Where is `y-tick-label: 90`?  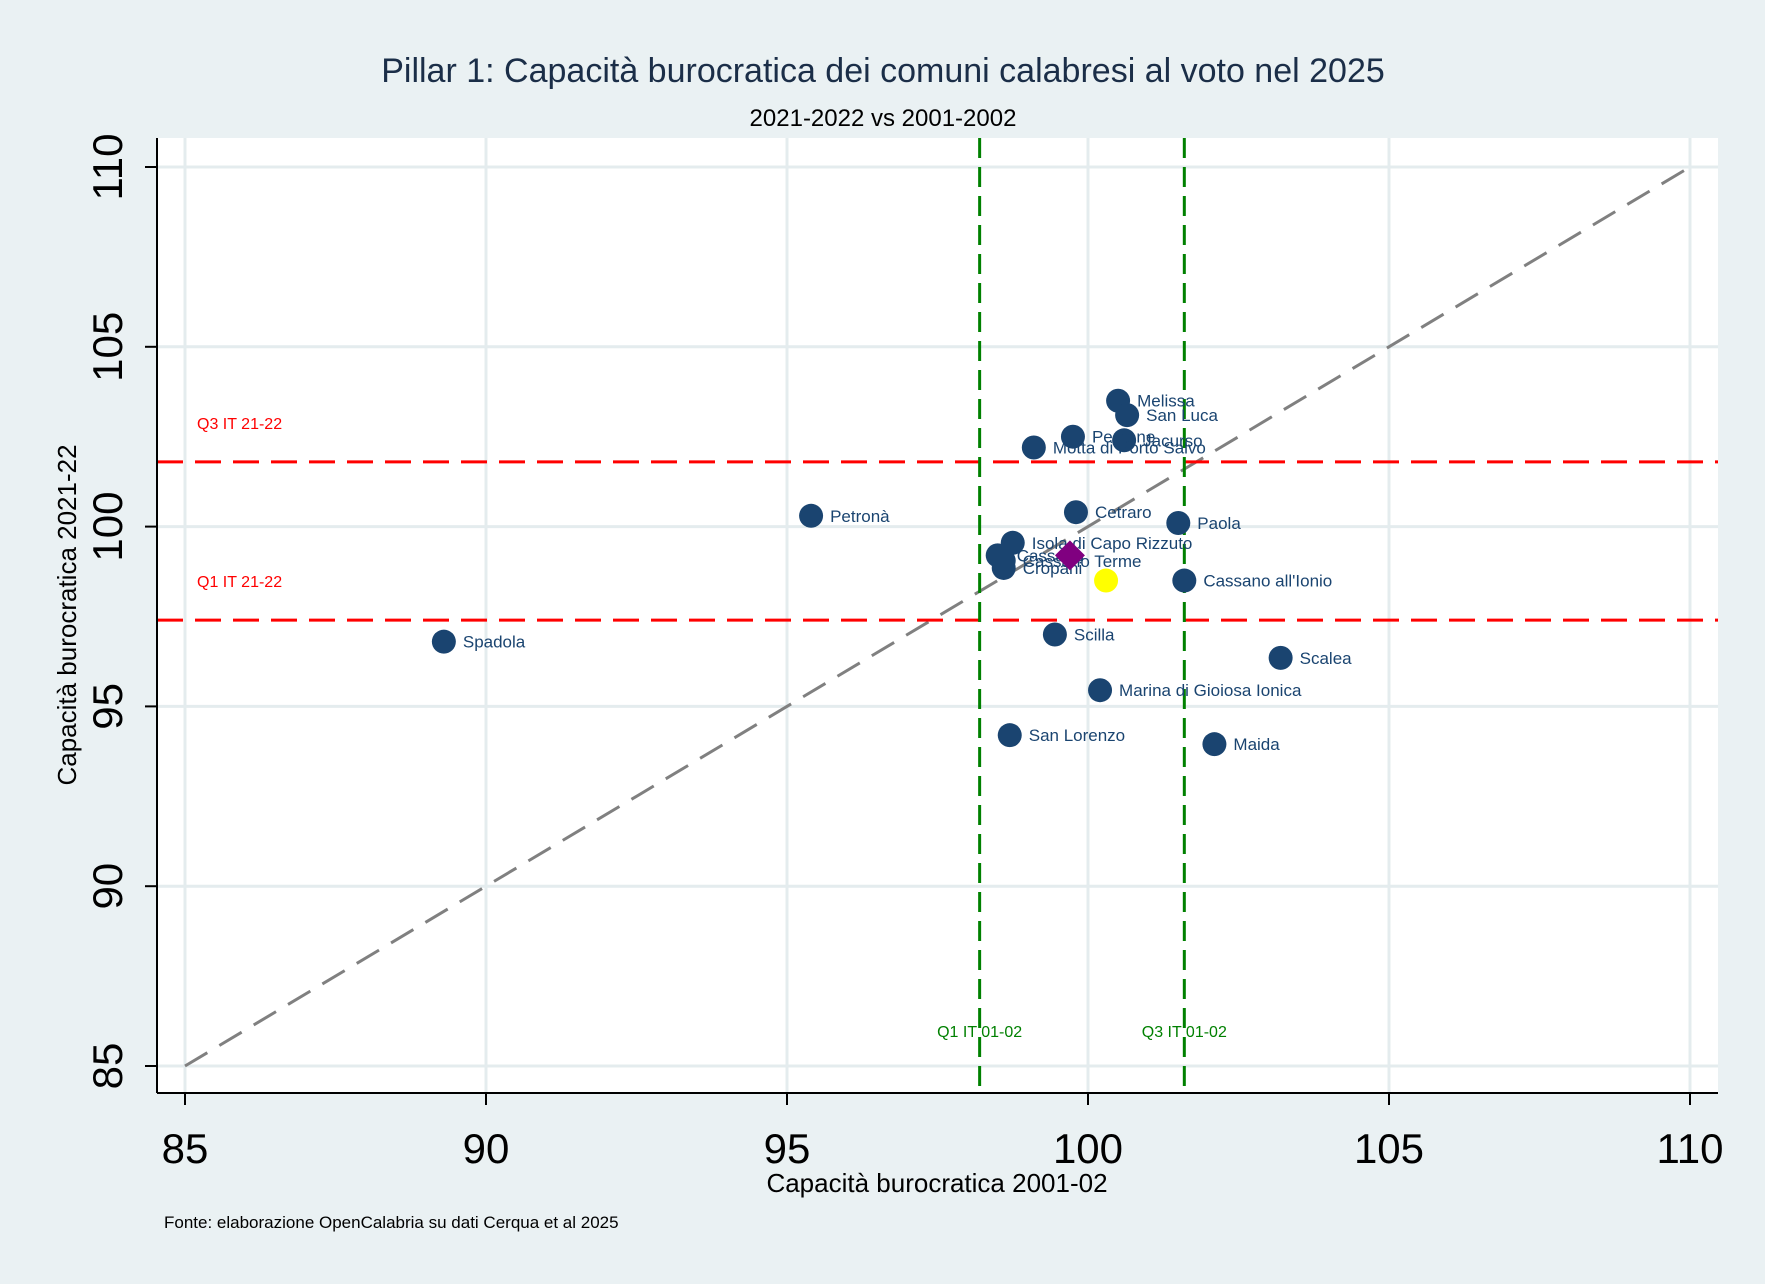
y-tick-label: 90 is located at coordinates (107, 886).